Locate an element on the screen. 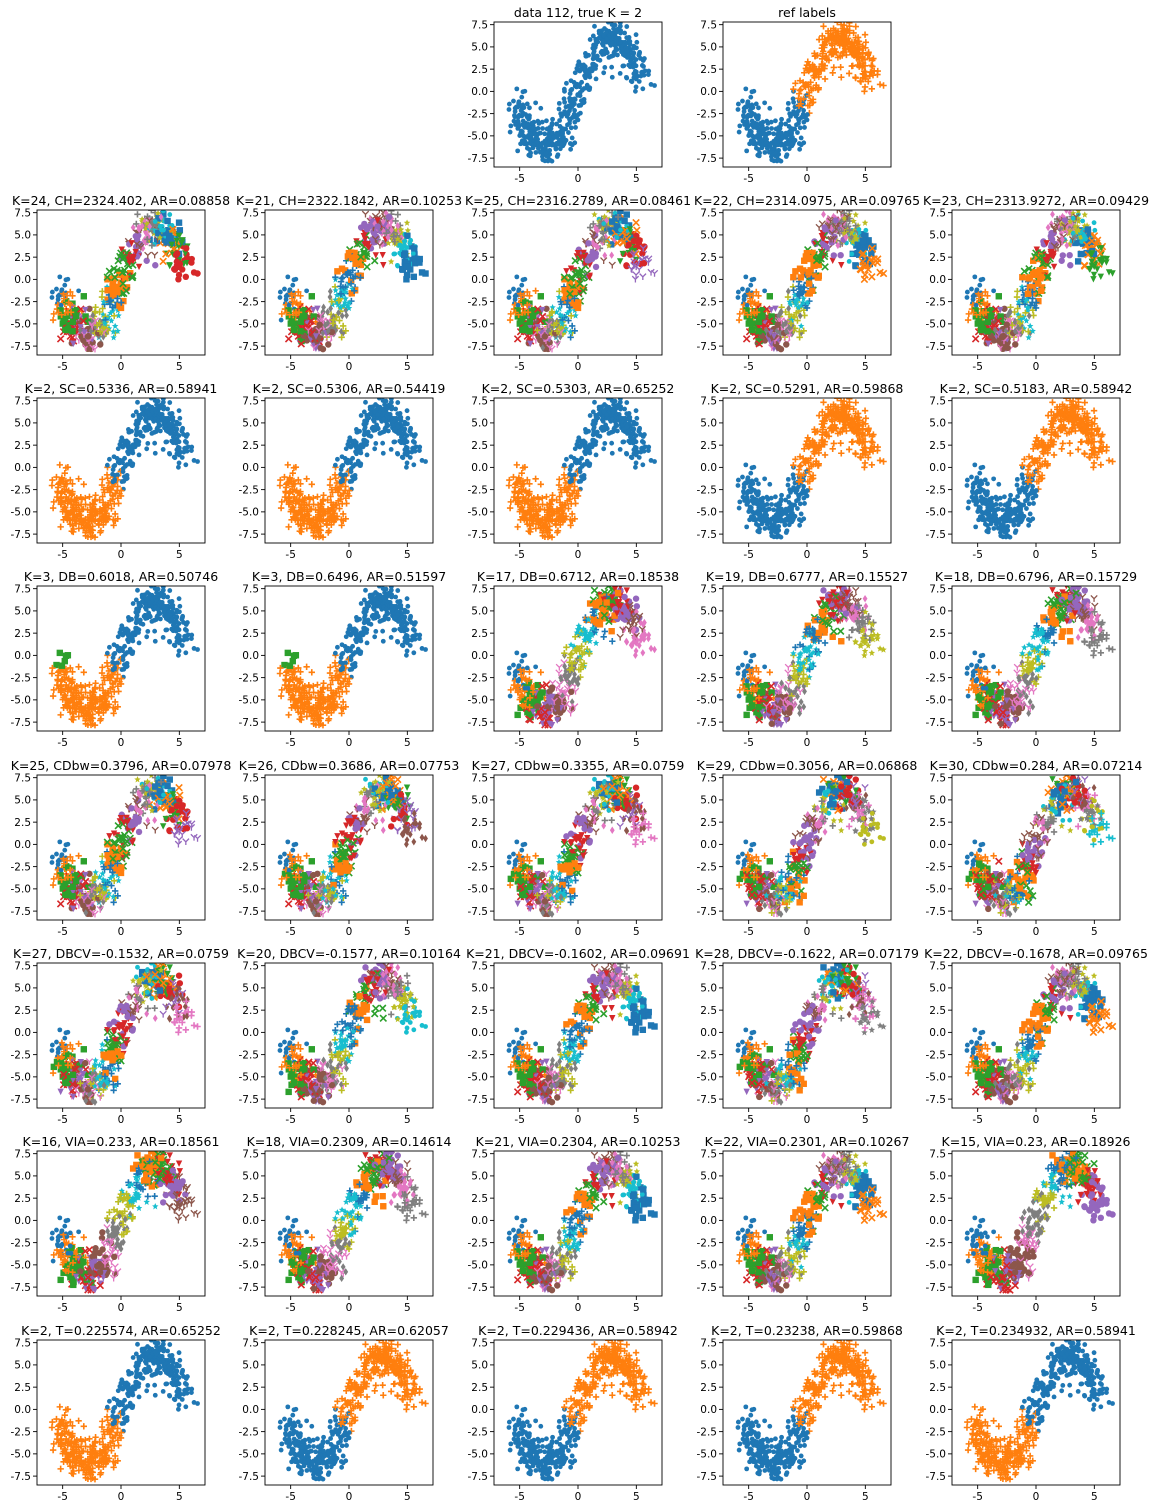 The image size is (1152, 1512). y-tick-label: -7.5 is located at coordinates (478, 347).